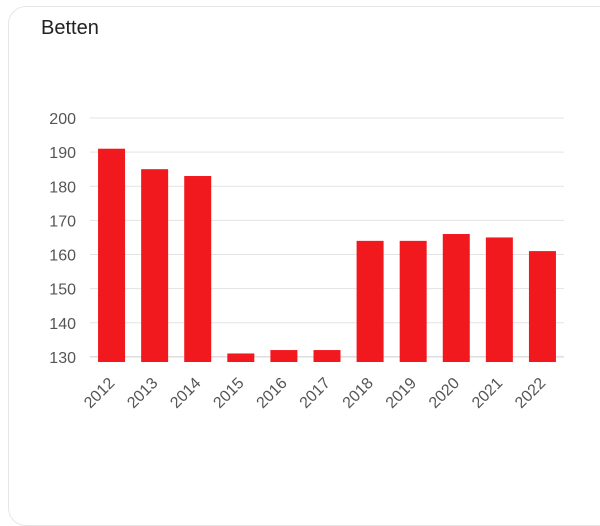 The height and width of the screenshot is (526, 600). I want to click on y-tick-label: 150, so click(62, 290).